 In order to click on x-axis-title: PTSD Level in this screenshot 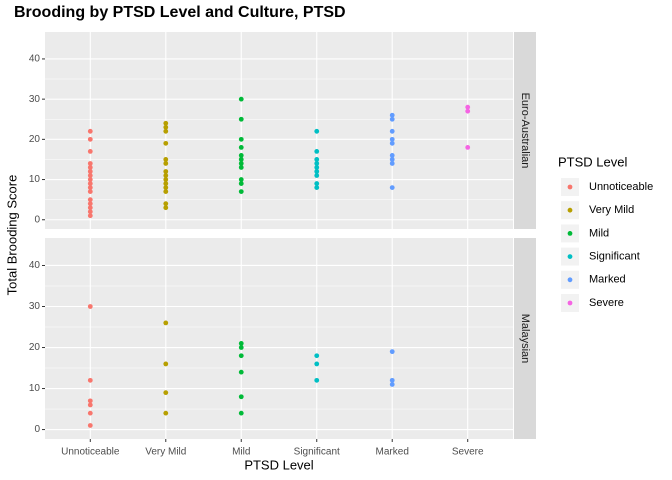, I will do `click(278, 464)`.